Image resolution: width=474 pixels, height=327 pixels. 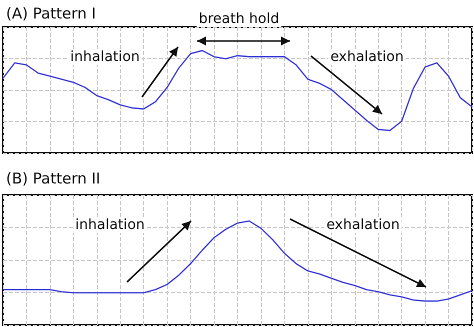 What do you see at coordinates (51, 13) in the screenshot?
I see `chart-title: (A) Pattern I` at bounding box center [51, 13].